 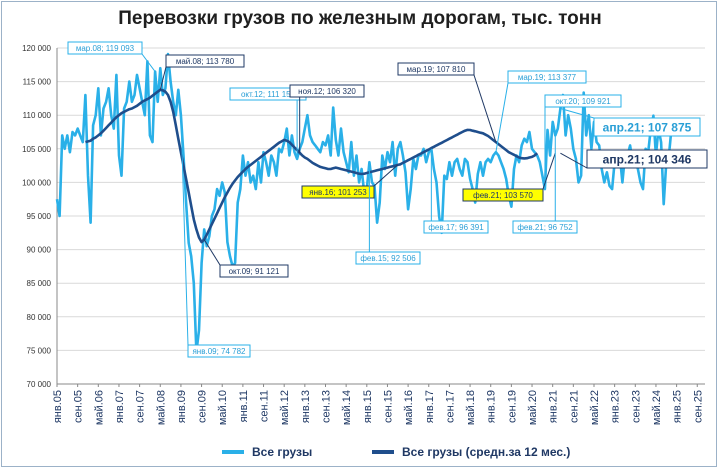 What do you see at coordinates (244, 406) in the screenshot?
I see `x-tick-label: янв.11` at bounding box center [244, 406].